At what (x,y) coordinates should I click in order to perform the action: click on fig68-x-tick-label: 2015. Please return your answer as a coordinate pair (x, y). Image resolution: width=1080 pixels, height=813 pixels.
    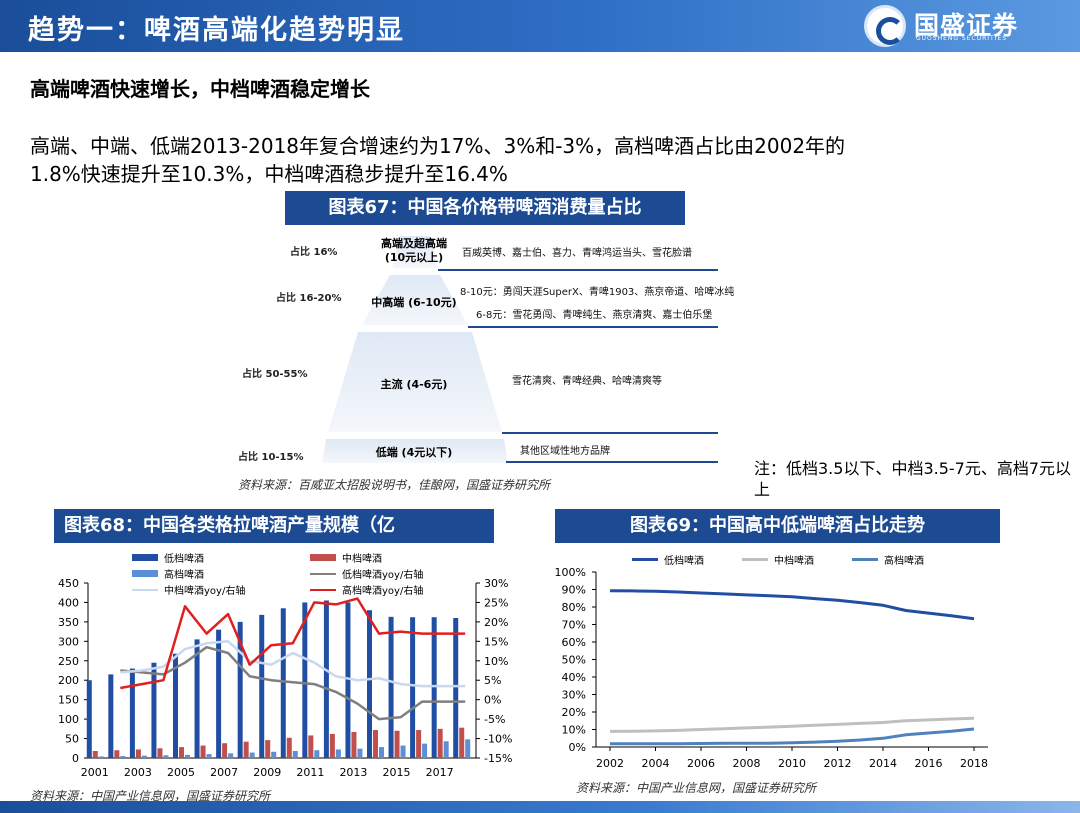
    Looking at the image, I should click on (397, 772).